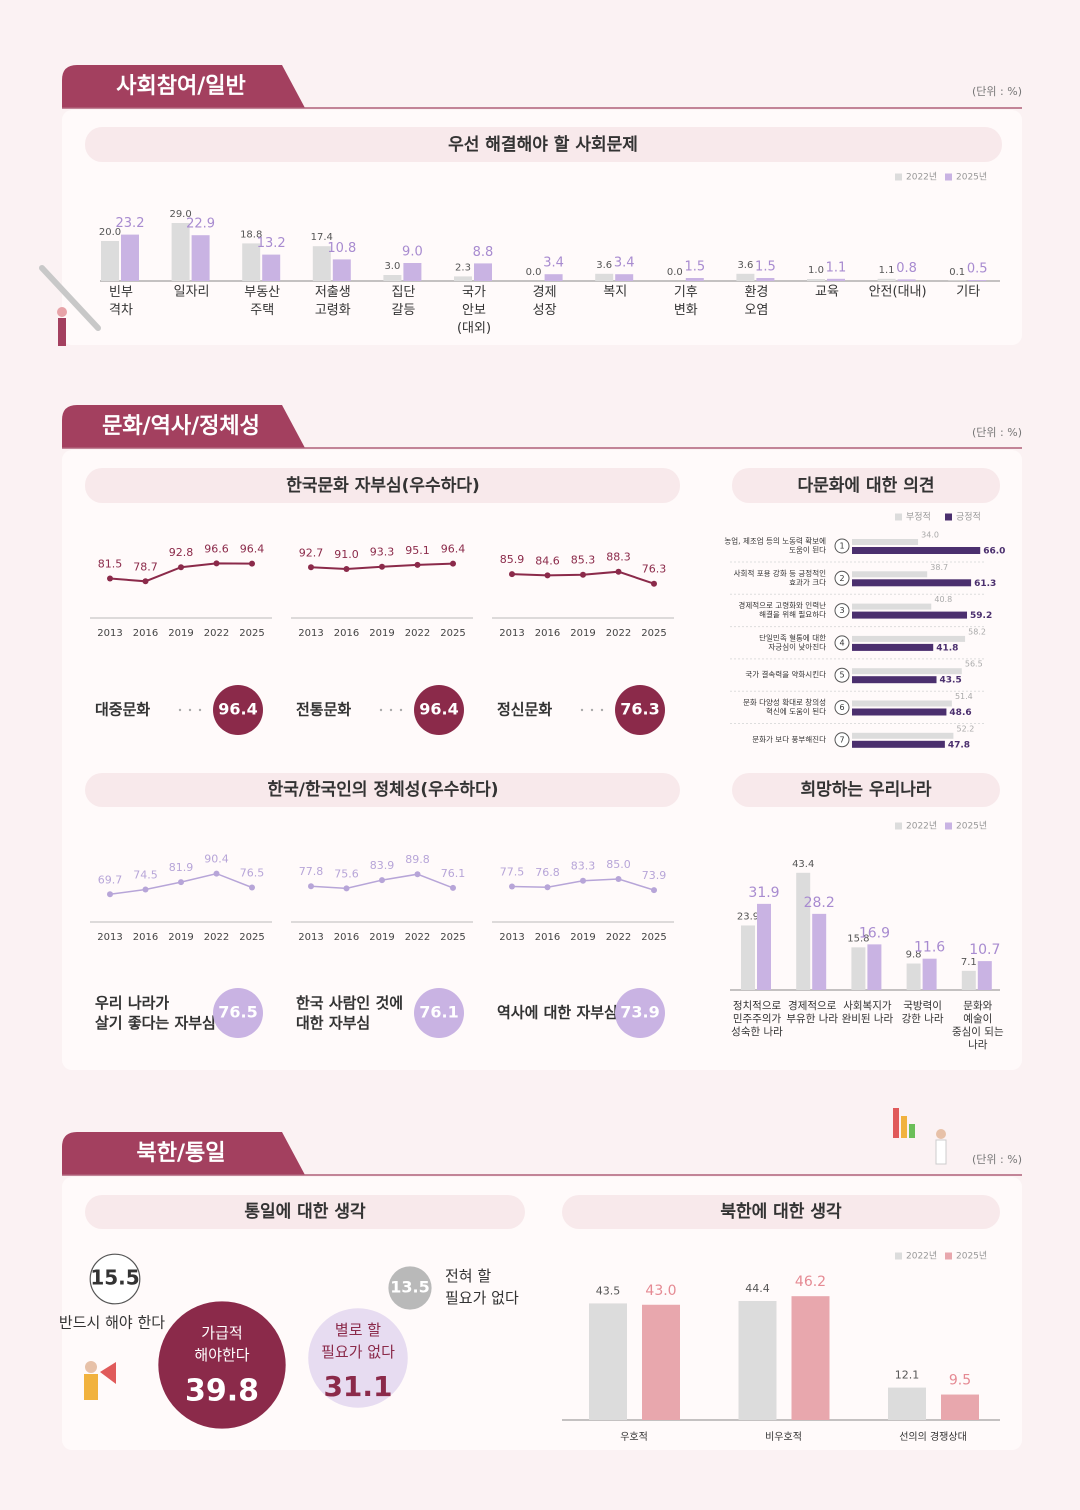 This screenshot has width=1080, height=1510. I want to click on legend-swatch, so click(948, 177).